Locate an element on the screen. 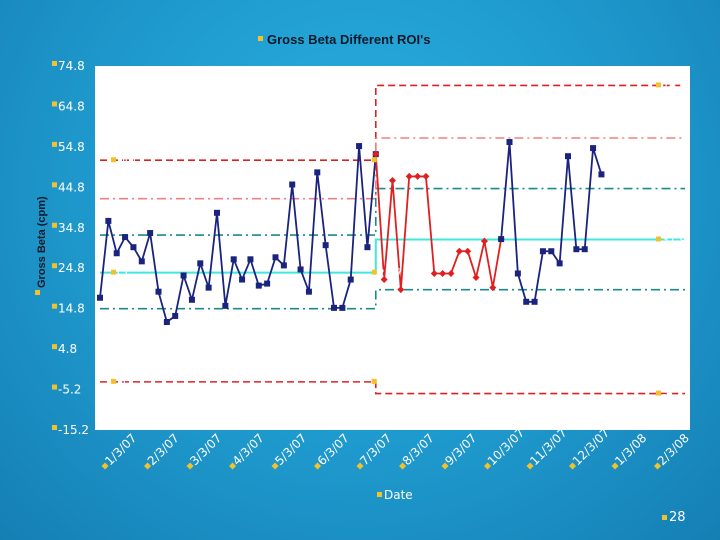  x-tick: 6/3/07 is located at coordinates (333, 450).